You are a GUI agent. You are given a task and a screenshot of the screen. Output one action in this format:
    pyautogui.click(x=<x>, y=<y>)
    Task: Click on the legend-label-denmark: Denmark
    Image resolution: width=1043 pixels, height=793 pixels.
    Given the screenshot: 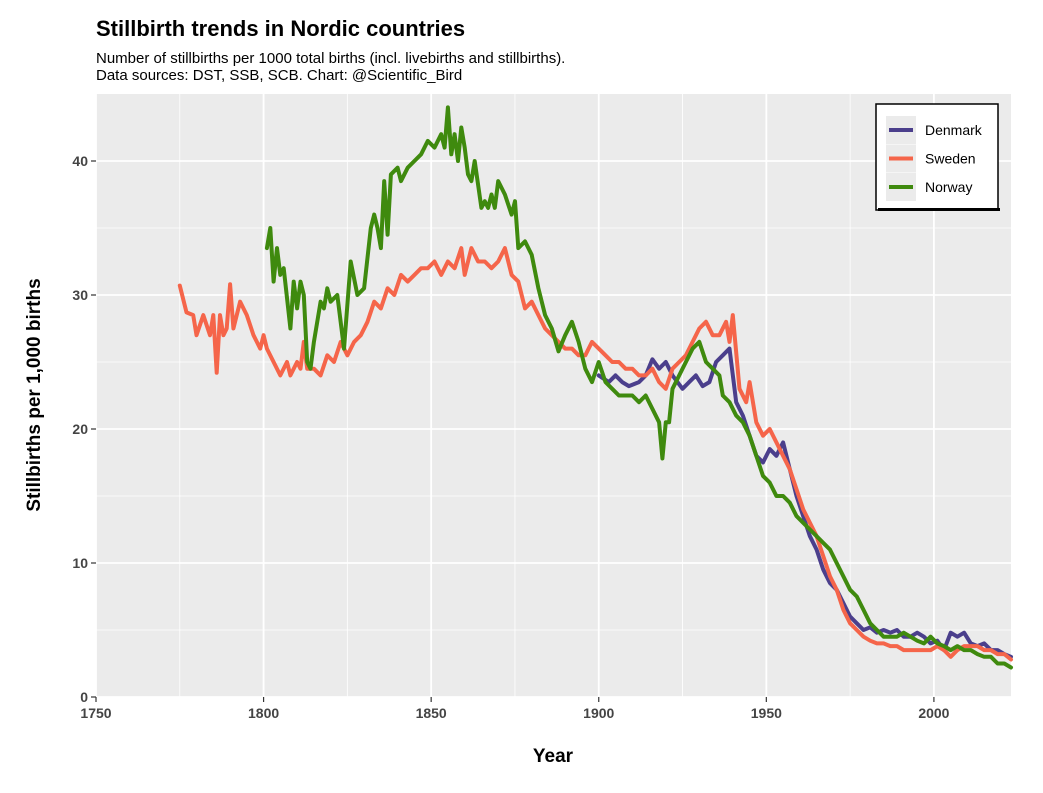 What is the action you would take?
    pyautogui.click(x=954, y=130)
    